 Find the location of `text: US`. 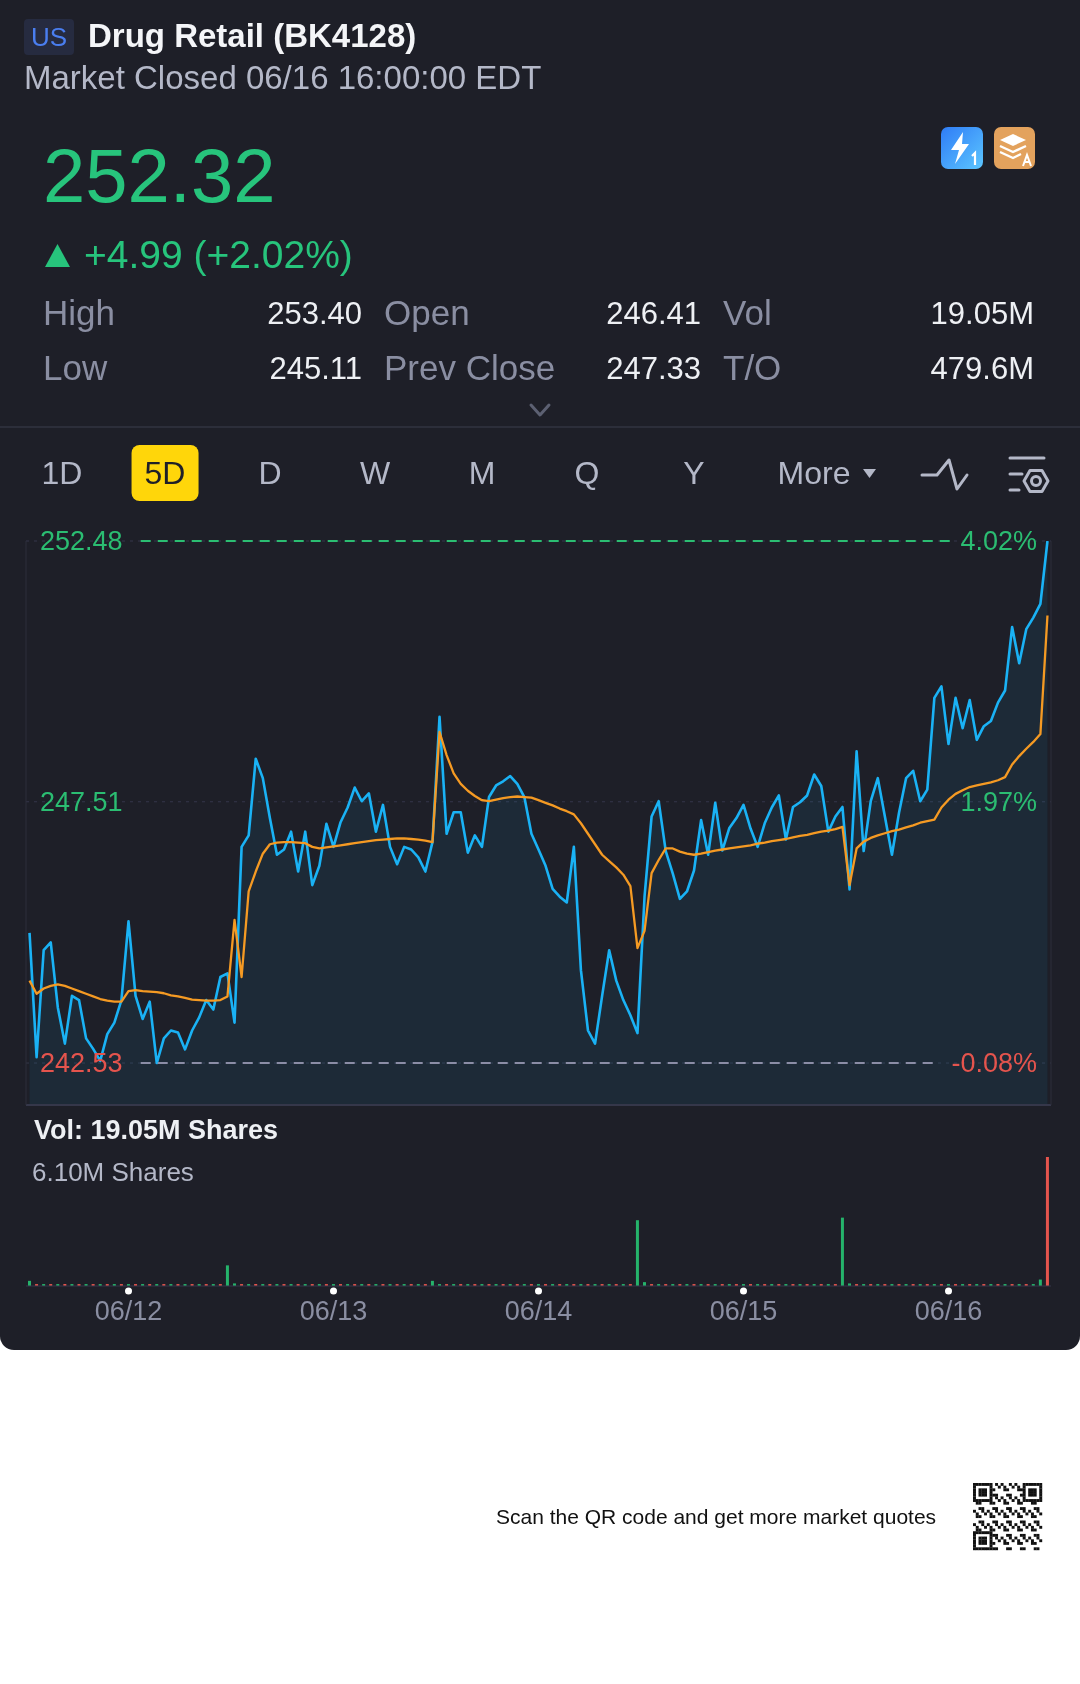

text: US is located at coordinates (49, 37).